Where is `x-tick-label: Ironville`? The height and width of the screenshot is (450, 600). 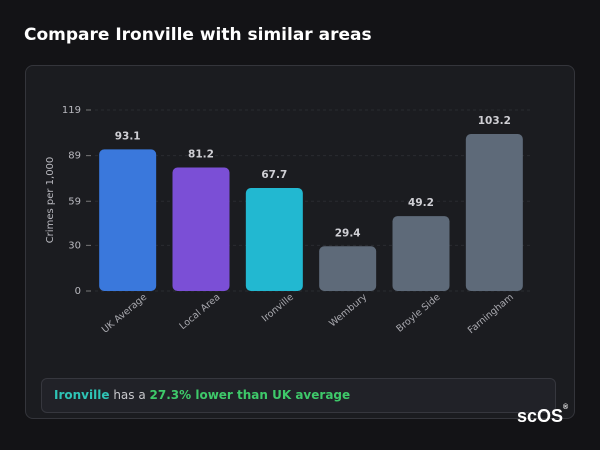
x-tick-label: Ironville is located at coordinates (278, 308).